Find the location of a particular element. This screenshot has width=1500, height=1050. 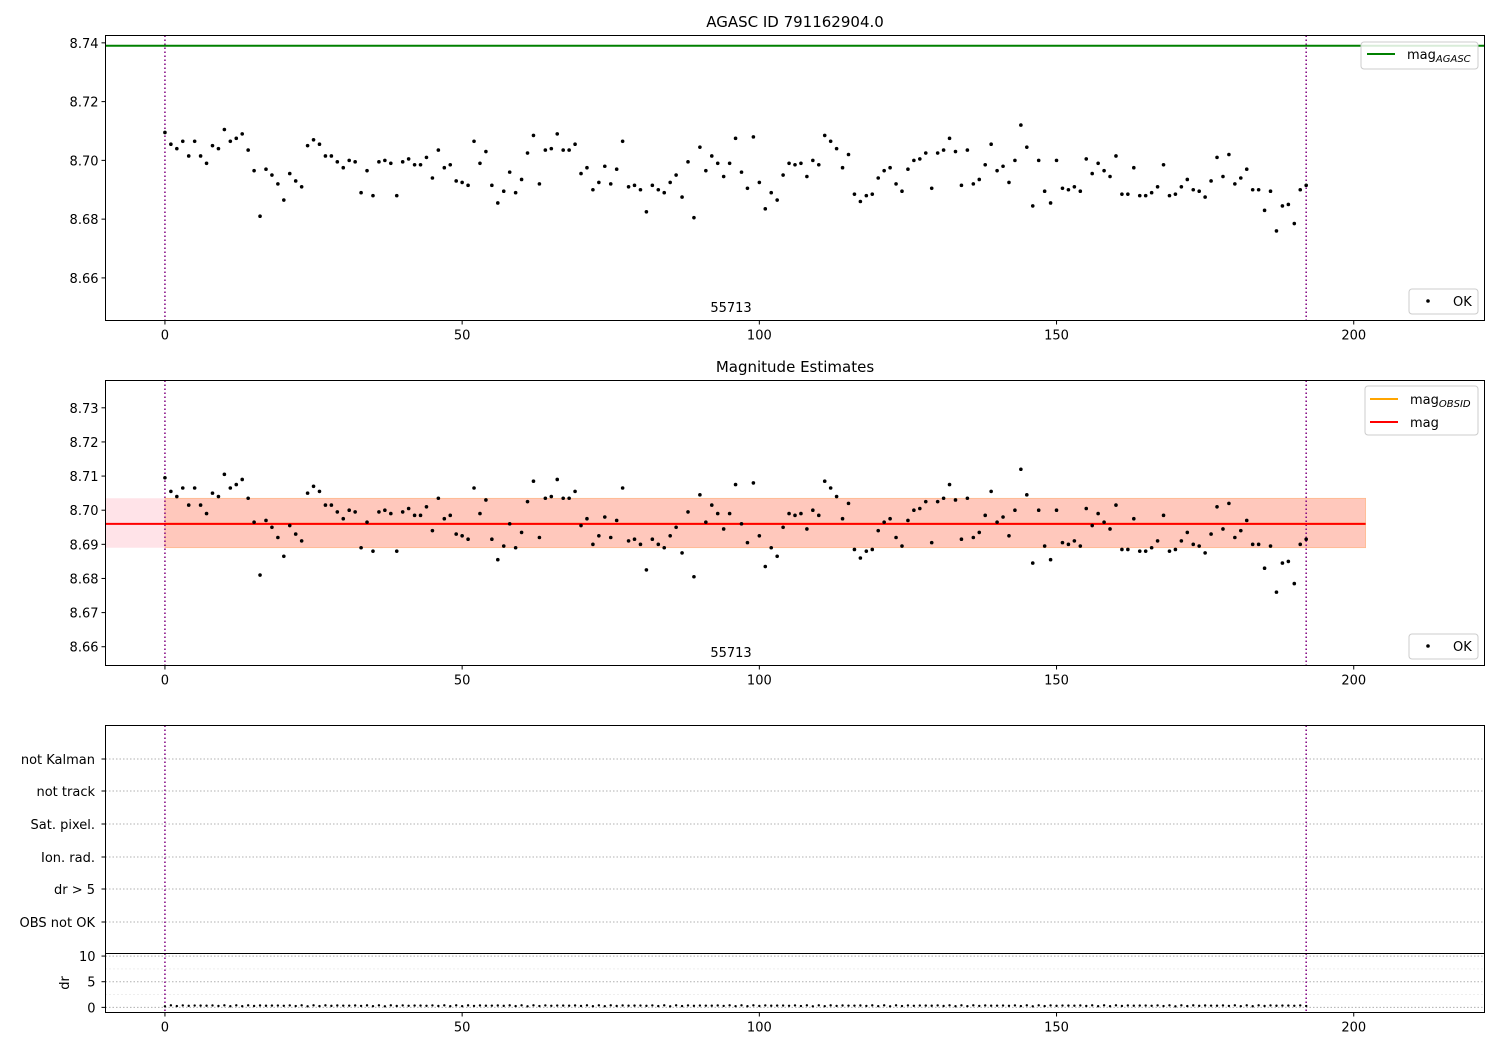

panel2-ok-points is located at coordinates (735, 530).